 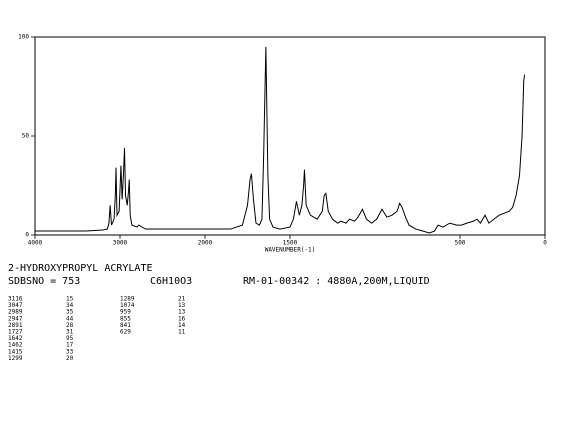 What do you see at coordinates (125, 312) in the screenshot?
I see `peak-wavenumber: 959` at bounding box center [125, 312].